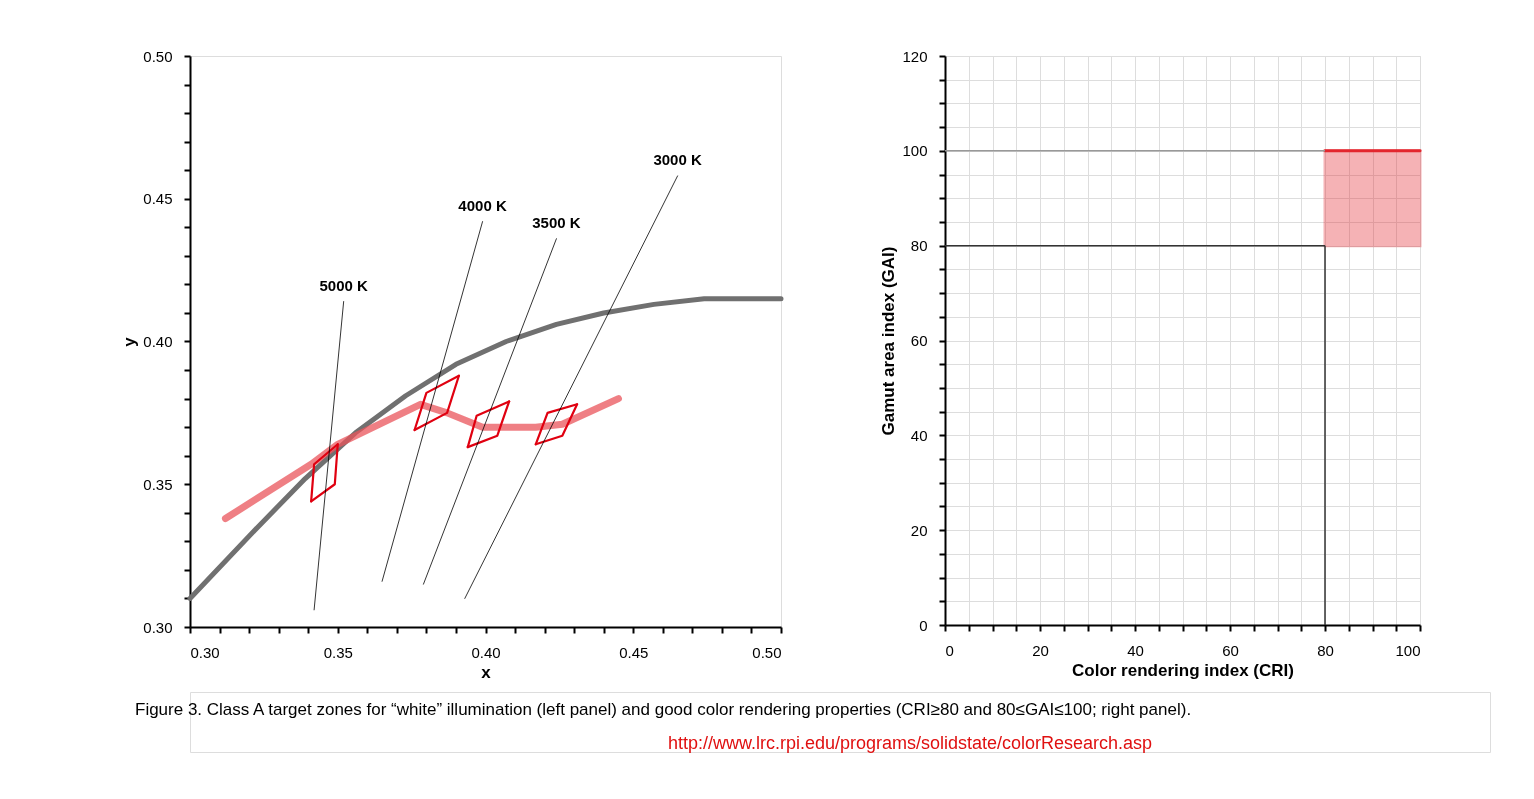 Image resolution: width=1534 pixels, height=799 pixels. Describe the element at coordinates (915, 56) in the screenshot. I see `y-tick-label: 120` at that location.